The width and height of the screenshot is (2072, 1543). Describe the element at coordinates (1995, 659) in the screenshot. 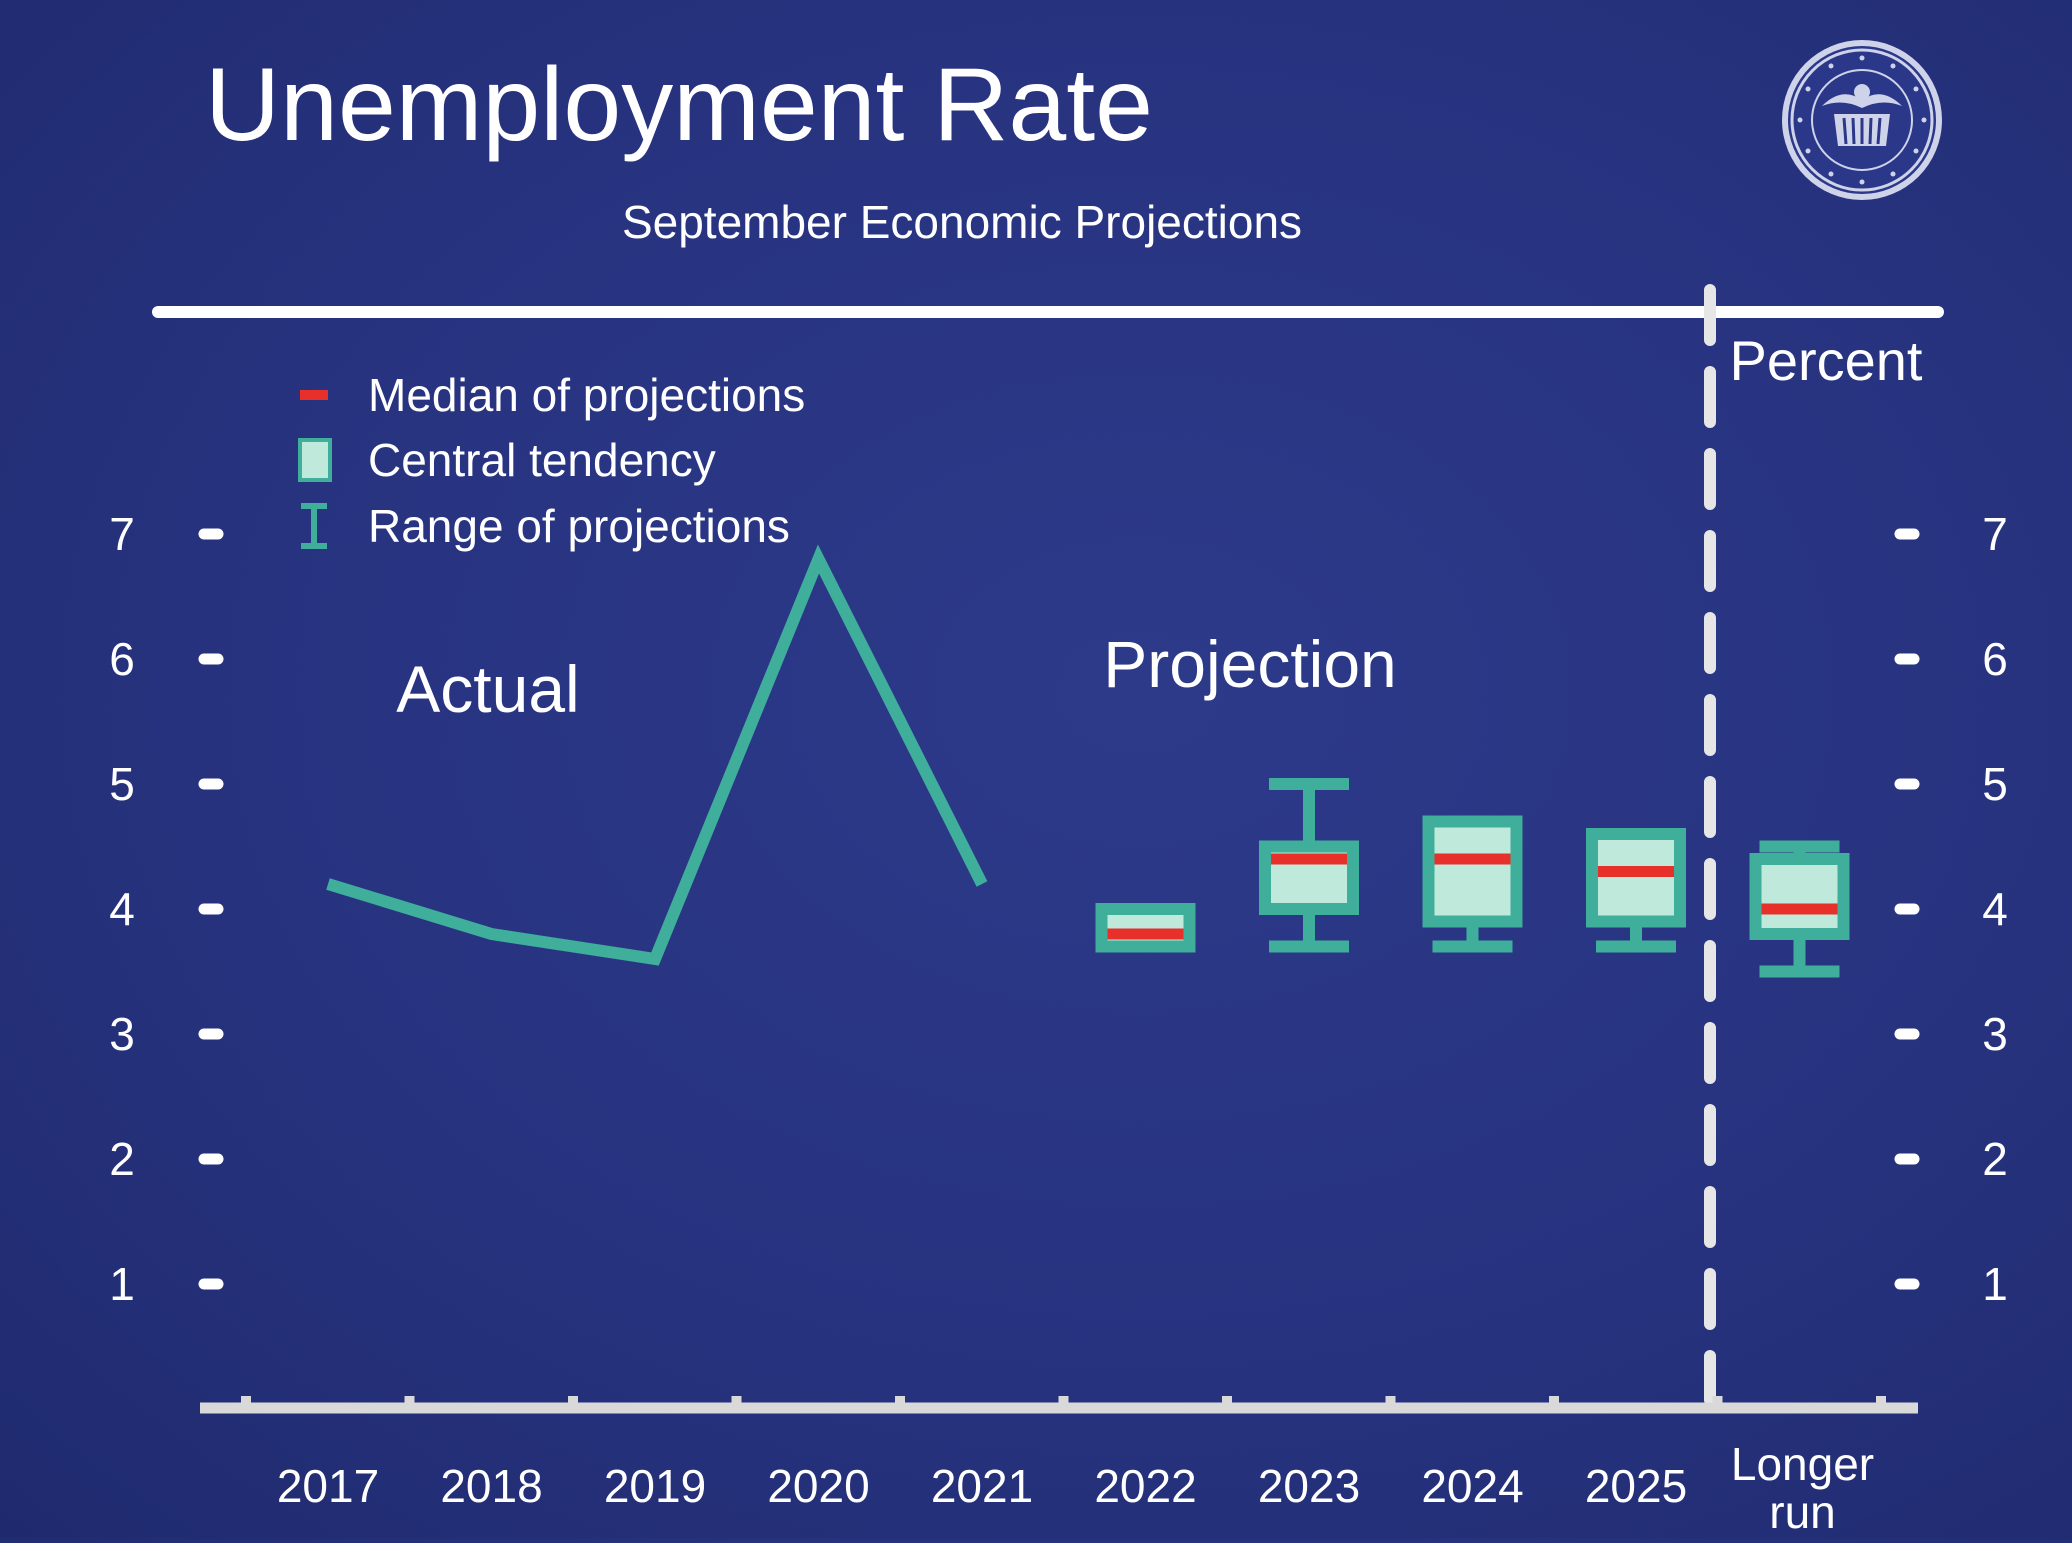

I see `y-tick-label-right: 6` at that location.